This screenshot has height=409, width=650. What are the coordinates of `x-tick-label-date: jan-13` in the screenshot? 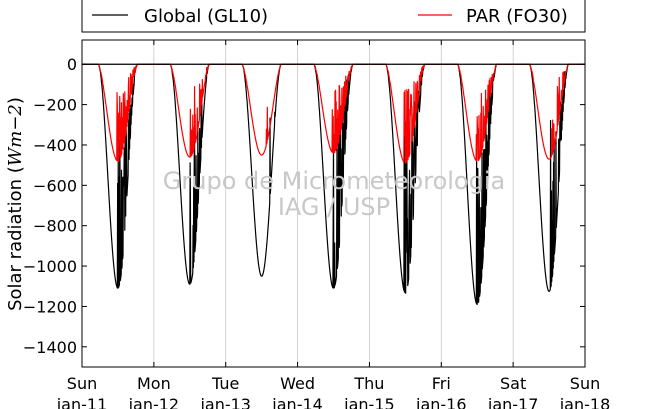 It's located at (225, 402).